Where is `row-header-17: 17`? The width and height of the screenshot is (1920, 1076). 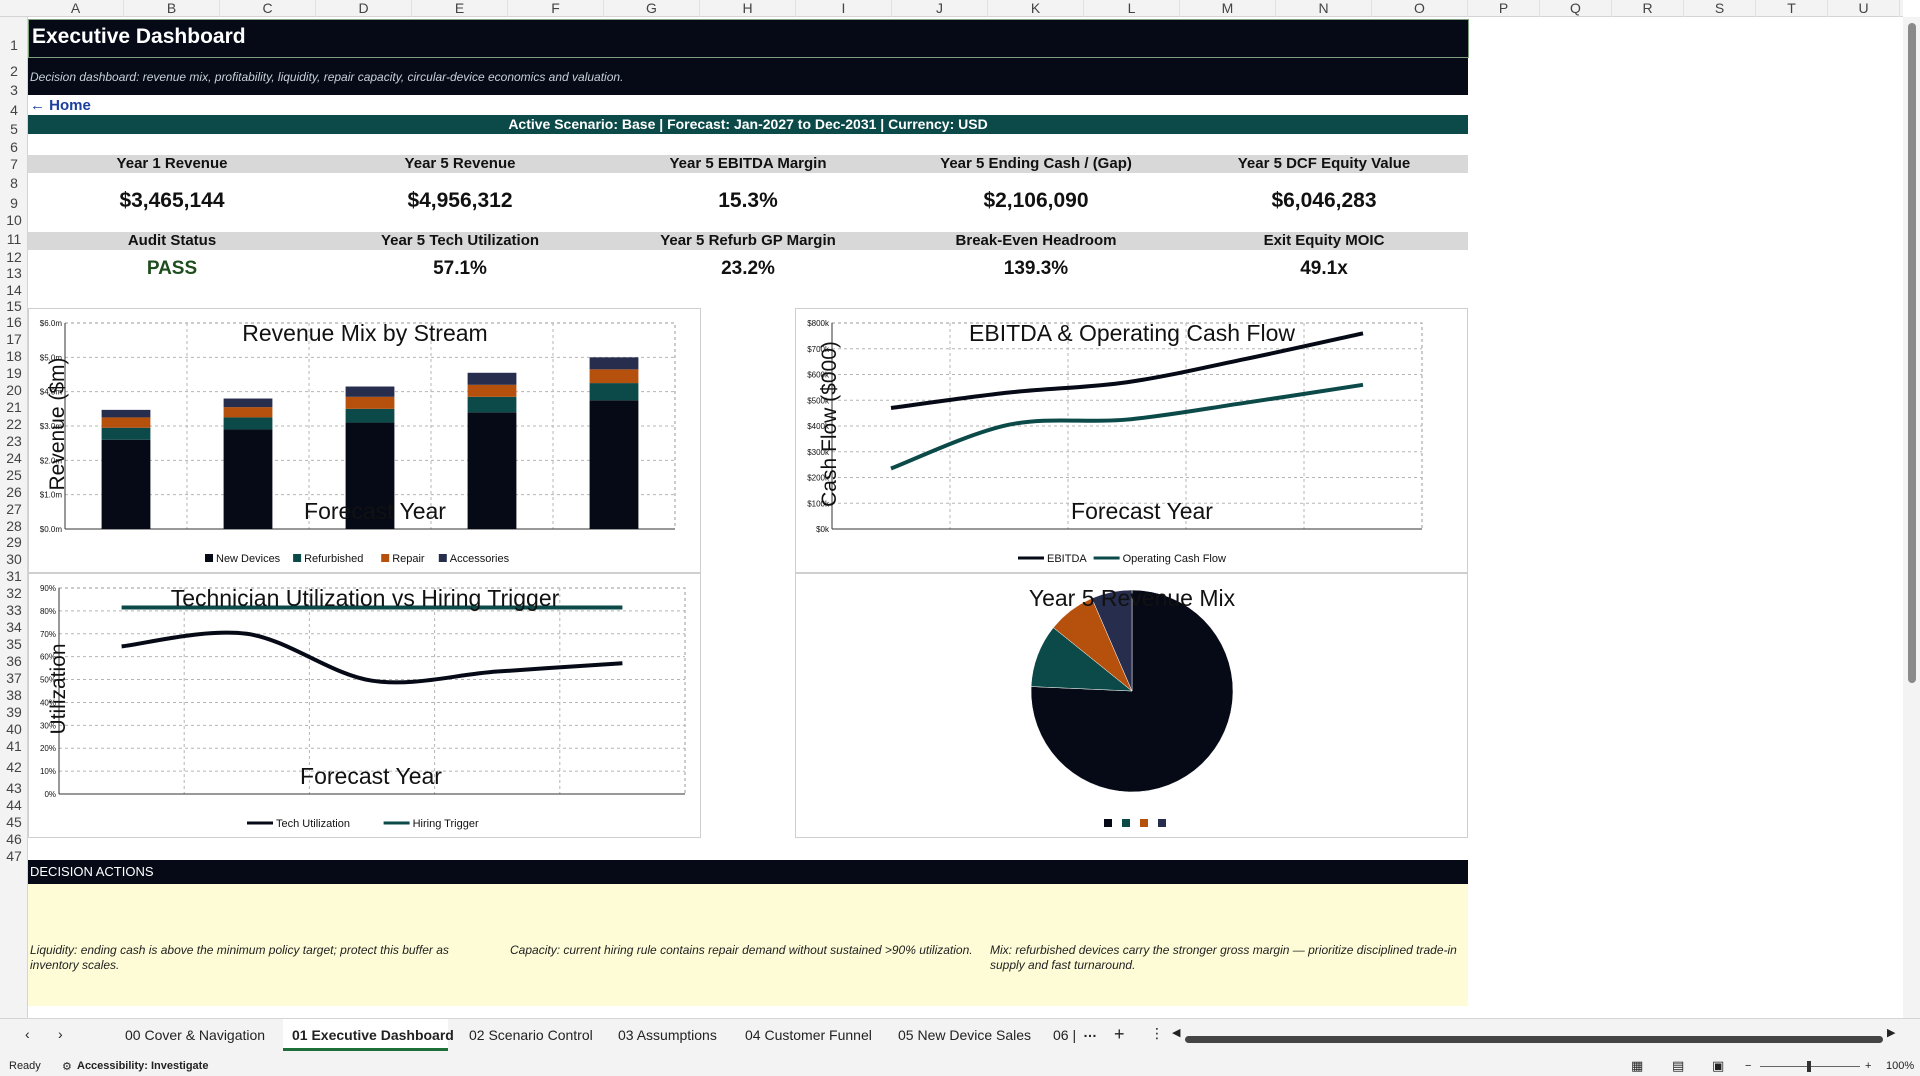
row-header-17: 17 is located at coordinates (14, 339).